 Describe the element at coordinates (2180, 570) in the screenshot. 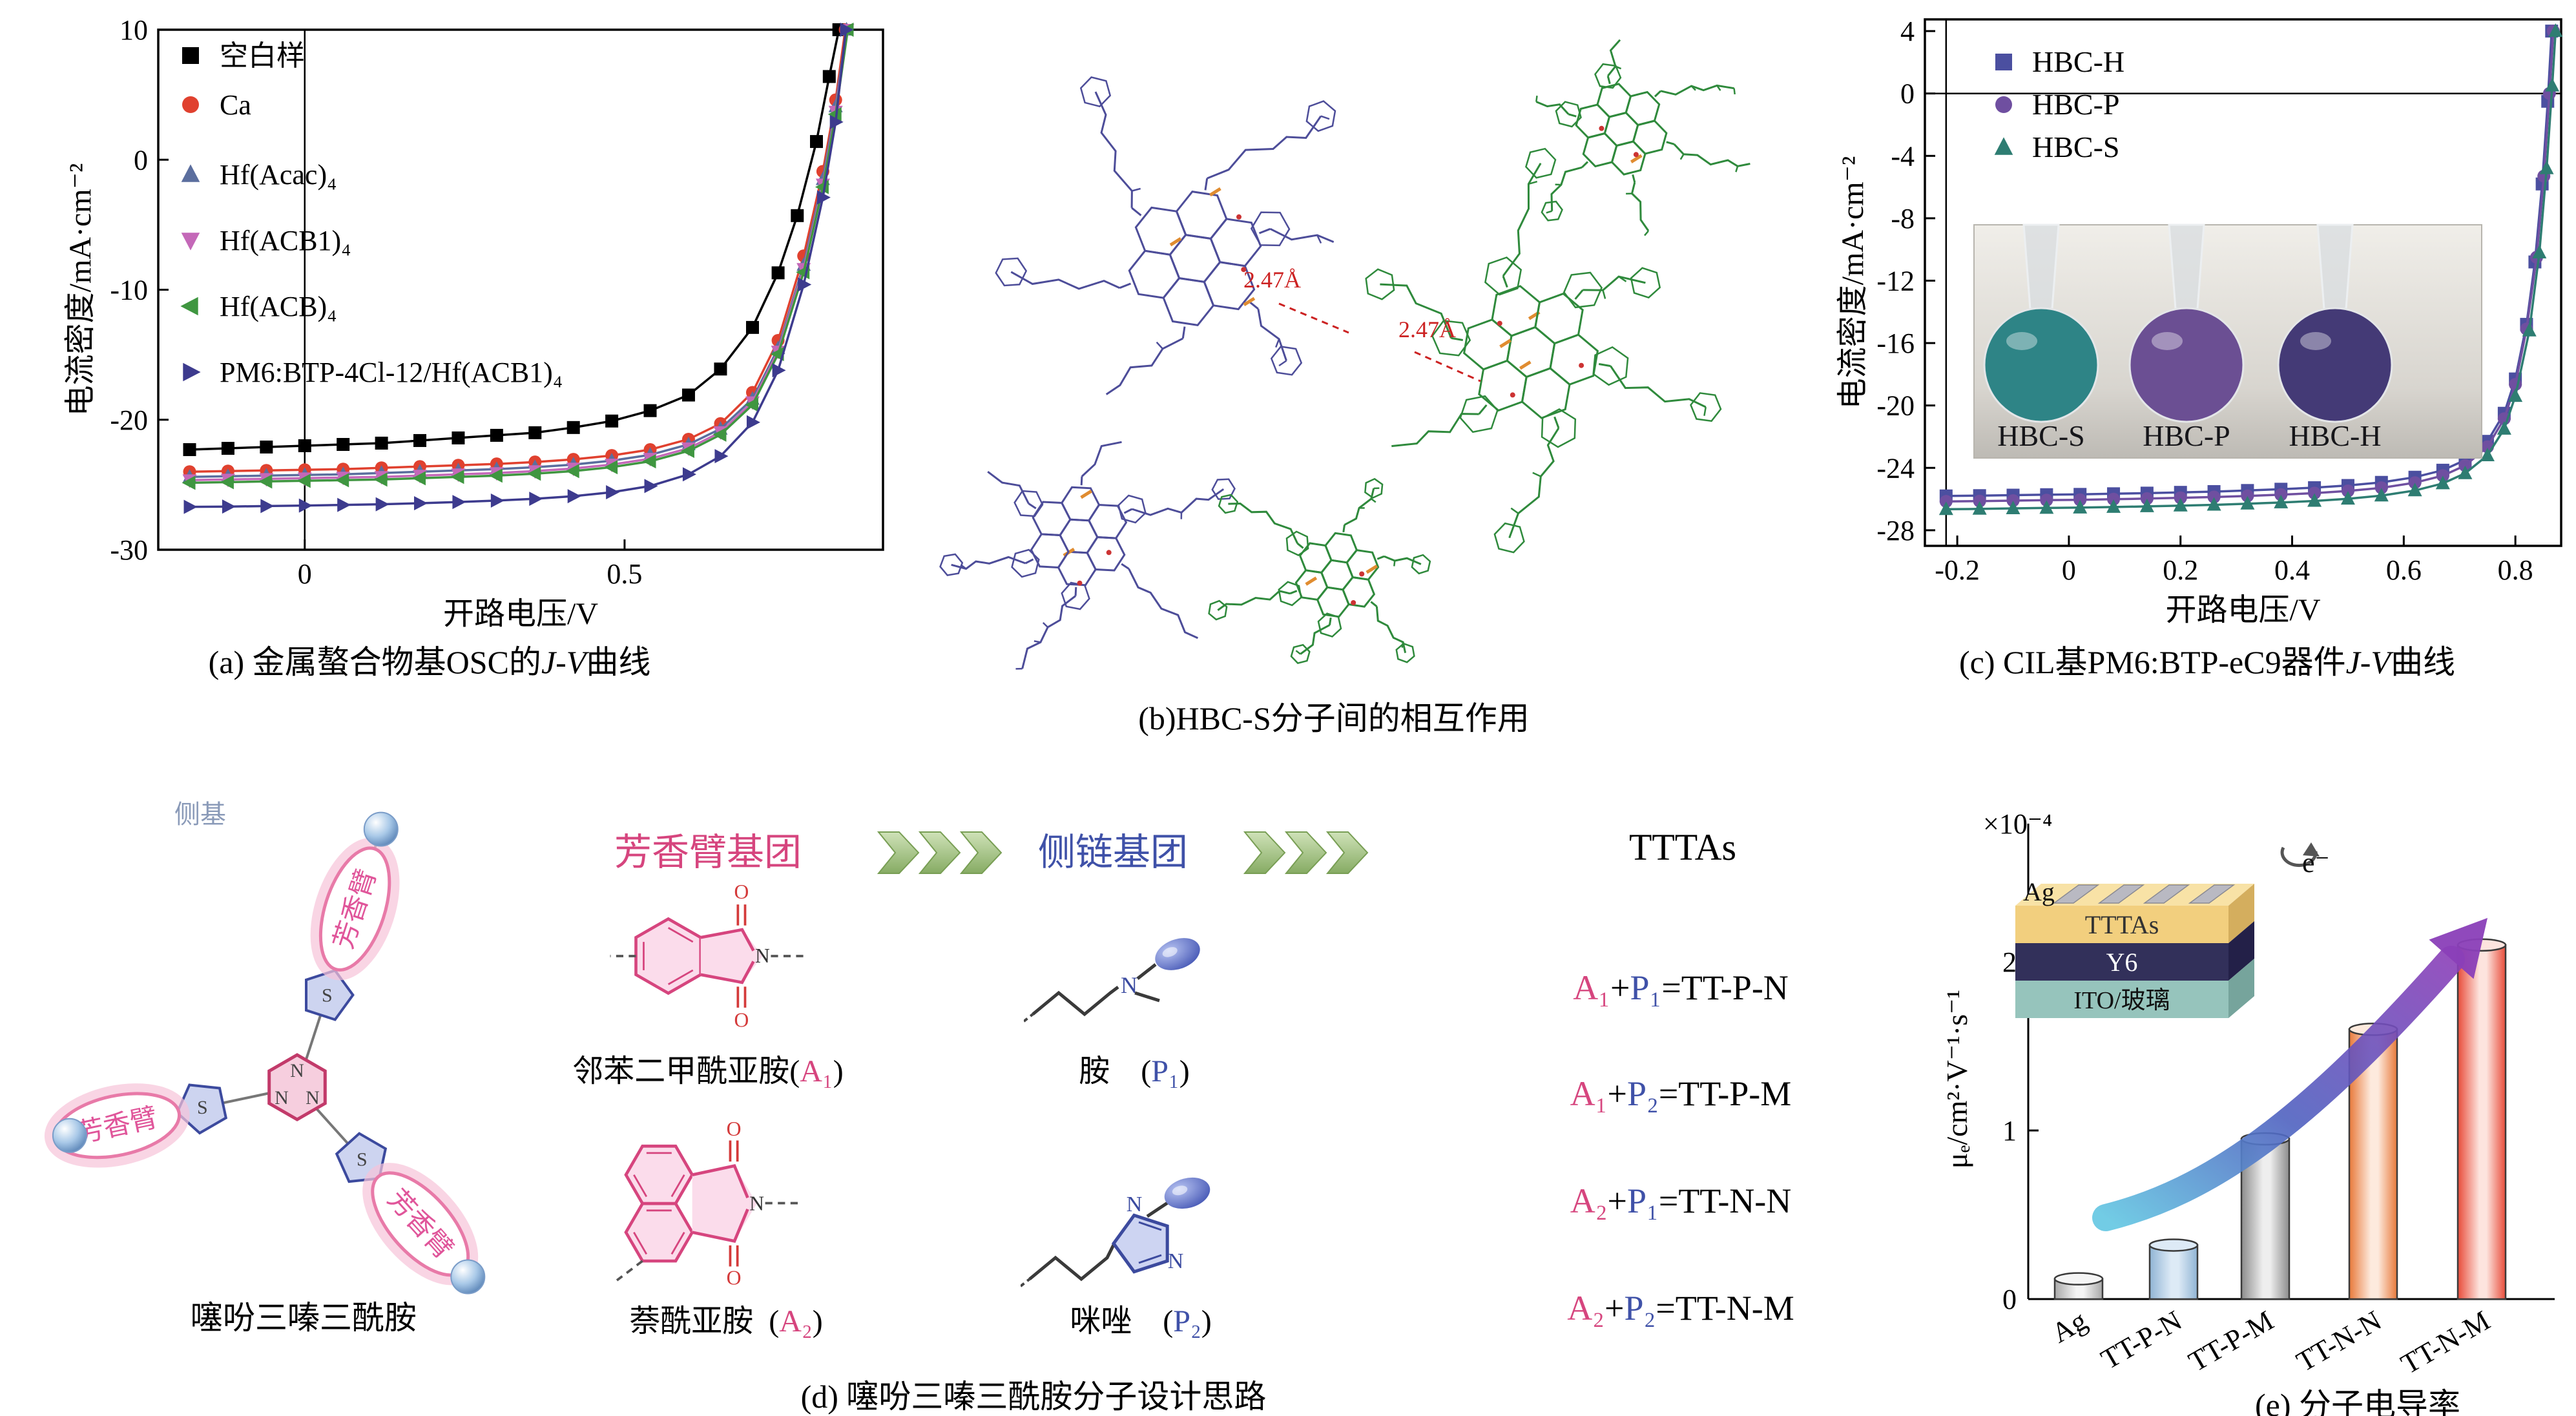

I see `svg-text: 0.2` at that location.